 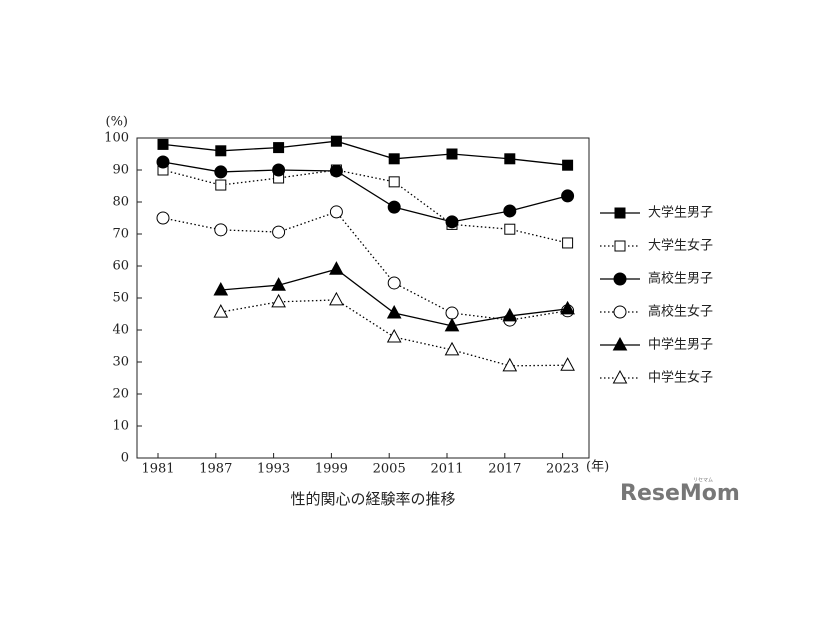 What do you see at coordinates (597, 467) in the screenshot?
I see `x-unit: (年)` at bounding box center [597, 467].